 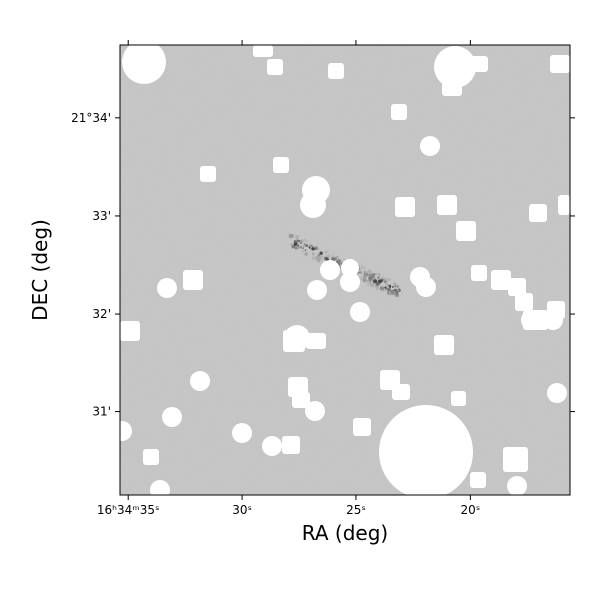 What do you see at coordinates (101, 412) in the screenshot?
I see `y-tick-label: 31'` at bounding box center [101, 412].